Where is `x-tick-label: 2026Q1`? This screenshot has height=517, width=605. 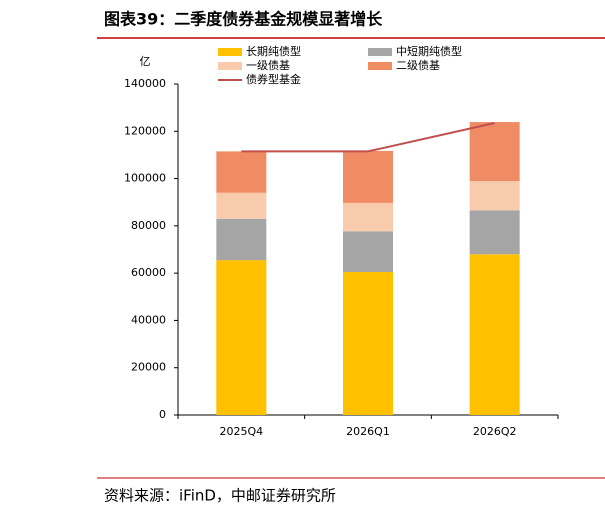
x-tick-label: 2026Q1 is located at coordinates (368, 431).